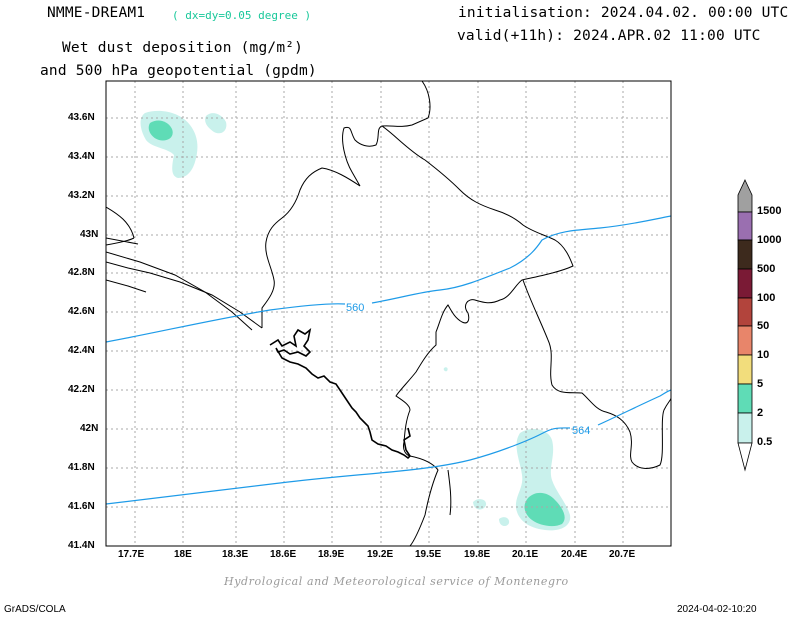  I want to click on colorbar-label: 1000, so click(769, 240).